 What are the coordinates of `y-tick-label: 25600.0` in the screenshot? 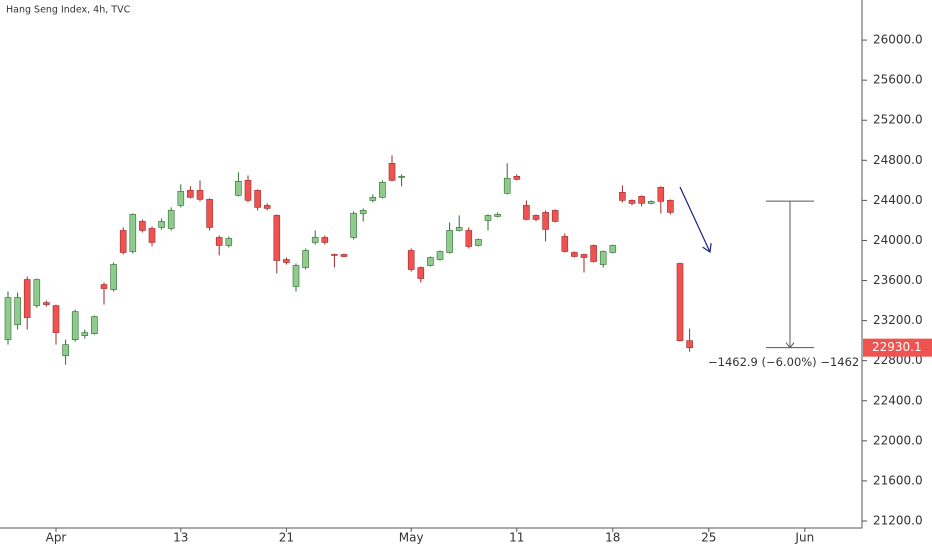 It's located at (898, 80).